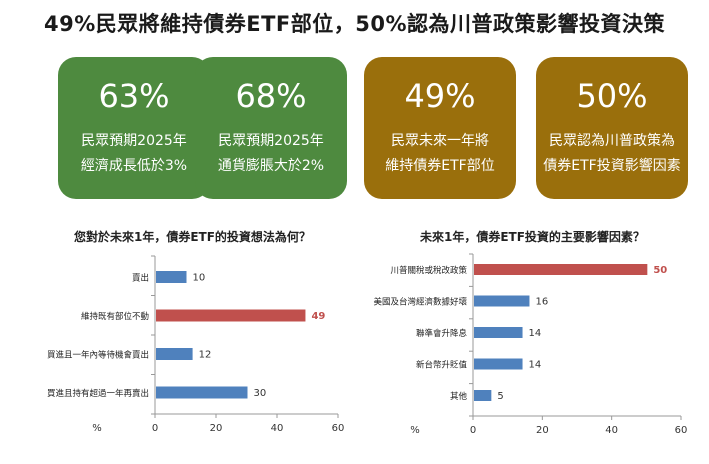 This screenshot has height=464, width=709. I want to click on stat-label-line2: 債券ETF投資影響因素, so click(612, 166).